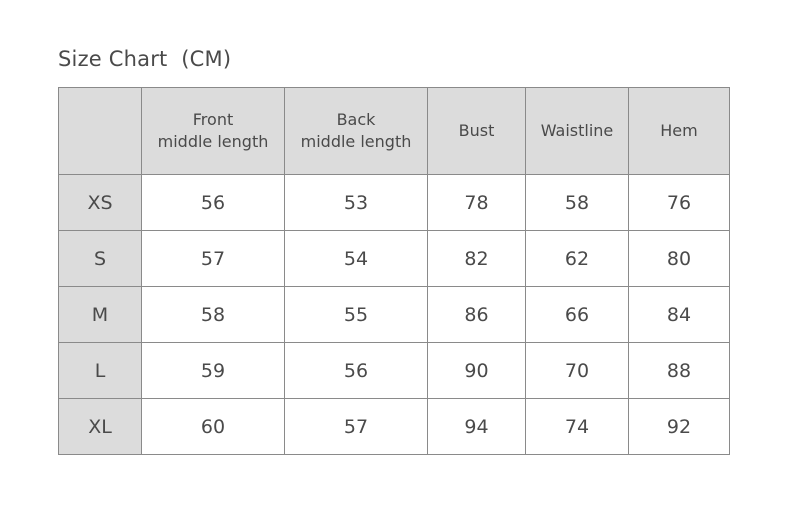 Image resolution: width=790 pixels, height=525 pixels. I want to click on measurement-cell: 70, so click(577, 370).